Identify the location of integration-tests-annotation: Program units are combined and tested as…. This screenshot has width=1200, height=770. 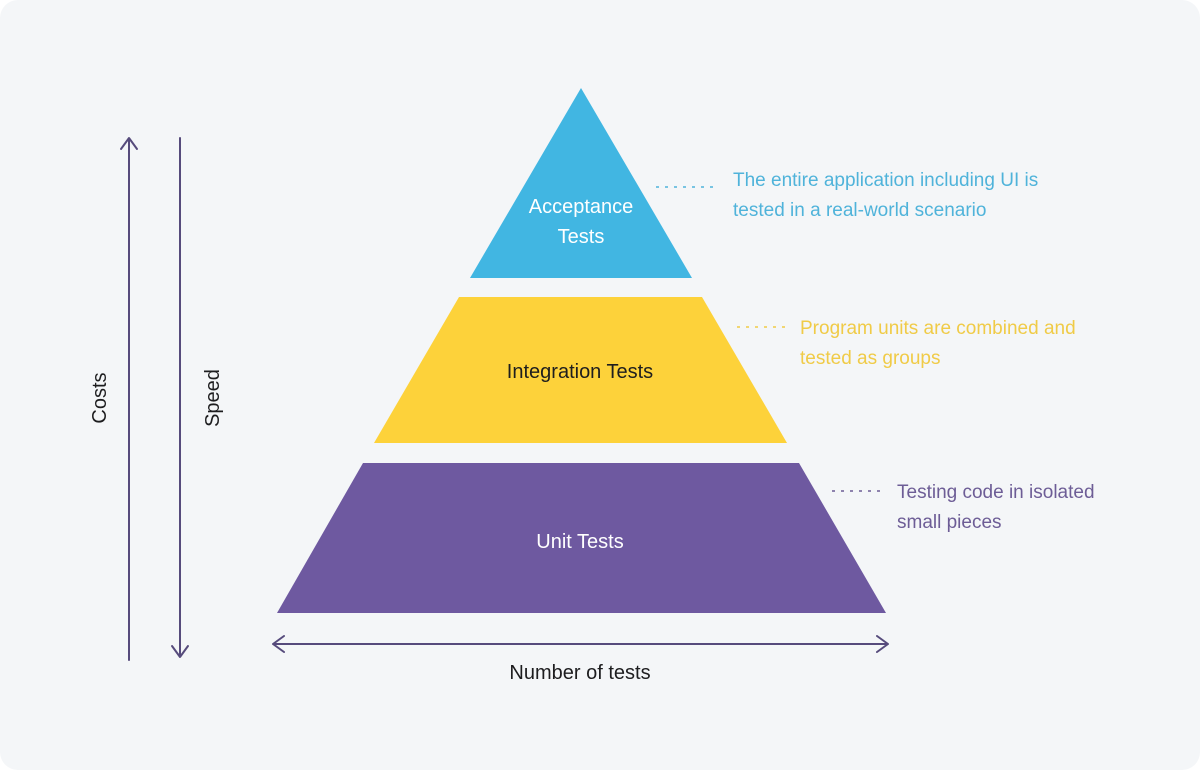
(938, 343).